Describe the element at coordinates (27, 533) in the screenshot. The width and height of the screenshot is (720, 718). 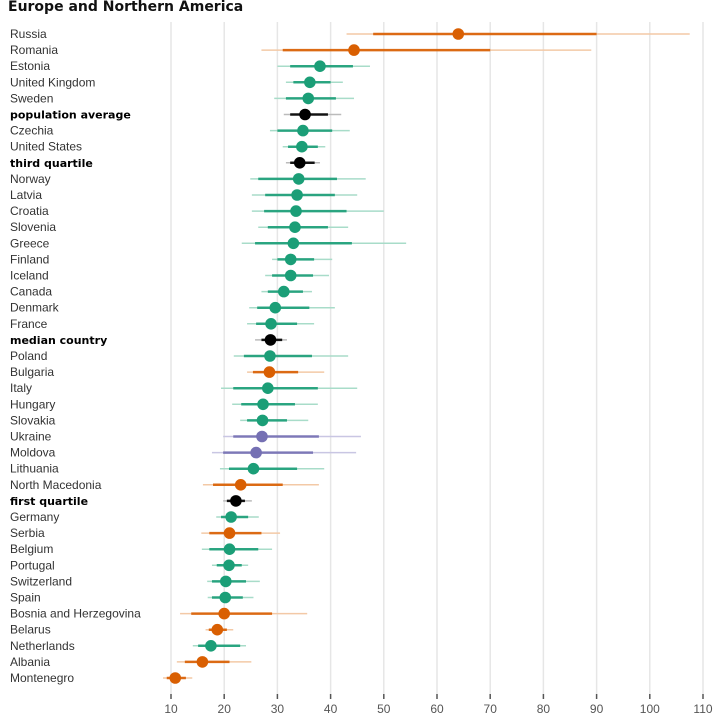
I see `row-label: Serbia` at that location.